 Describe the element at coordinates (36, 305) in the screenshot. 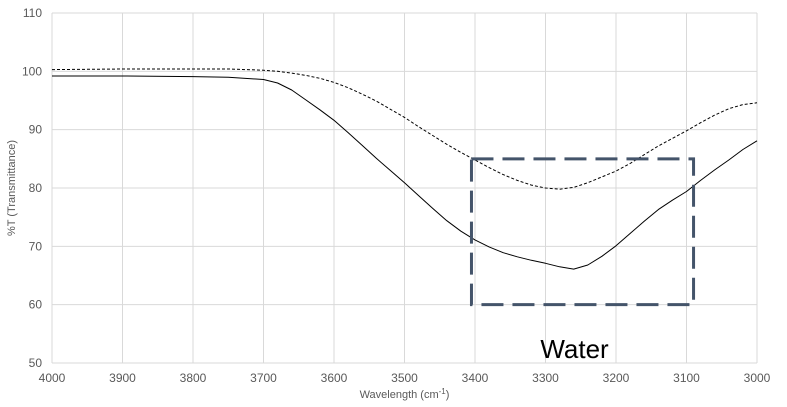

I see `y-tick-label: 60` at that location.